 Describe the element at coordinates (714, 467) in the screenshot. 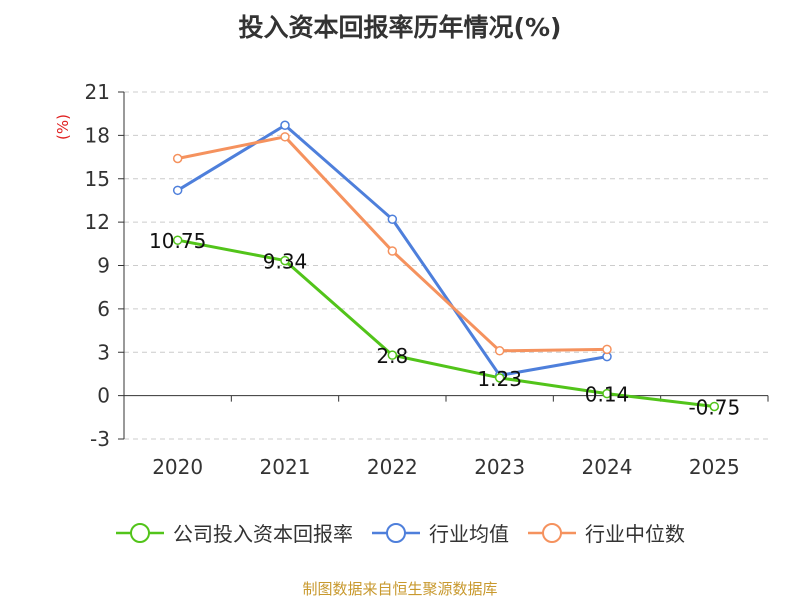

I see `x-tick-label: 2025` at that location.